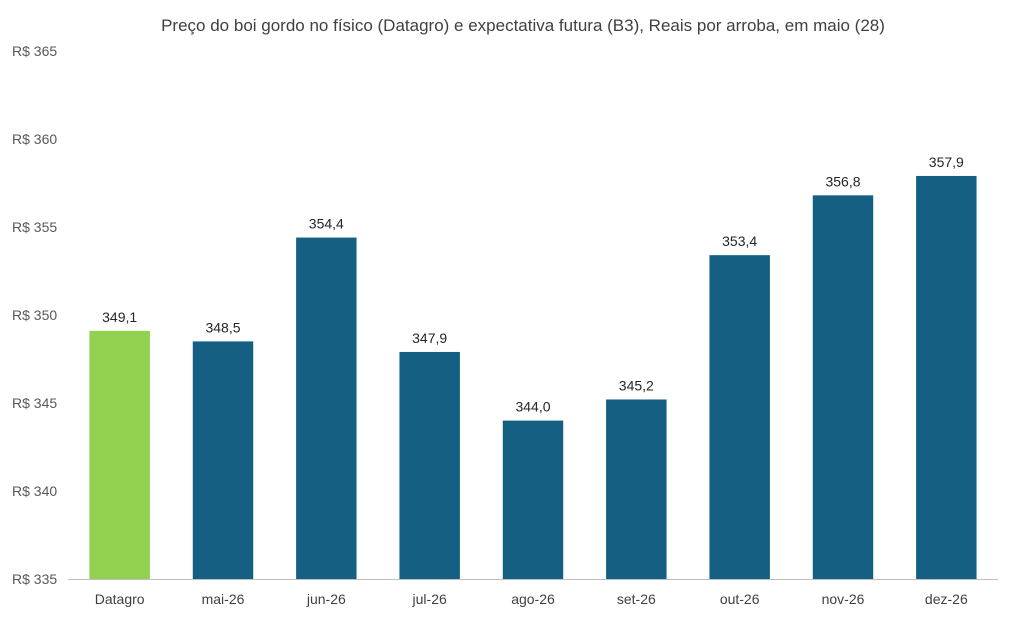 The width and height of the screenshot is (1011, 629). What do you see at coordinates (34, 51) in the screenshot?
I see `y-tick-label: R$ 365` at bounding box center [34, 51].